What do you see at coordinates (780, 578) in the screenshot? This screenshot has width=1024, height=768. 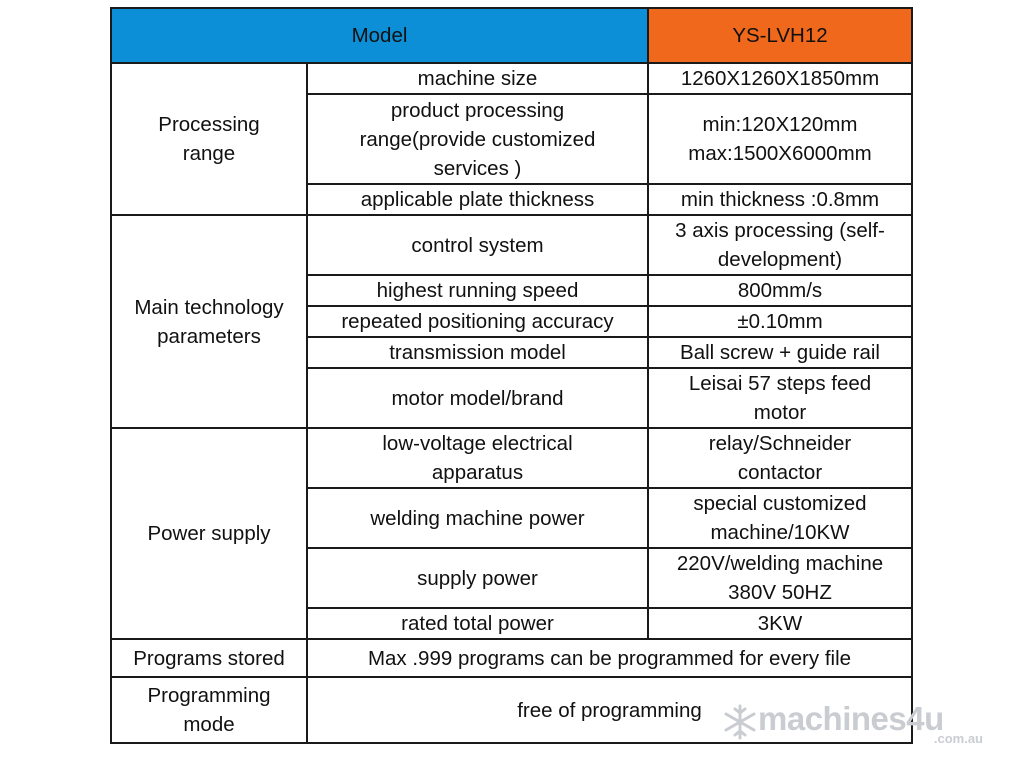 I see `value-cell: 220V/welding machine 380V 50HZ` at bounding box center [780, 578].